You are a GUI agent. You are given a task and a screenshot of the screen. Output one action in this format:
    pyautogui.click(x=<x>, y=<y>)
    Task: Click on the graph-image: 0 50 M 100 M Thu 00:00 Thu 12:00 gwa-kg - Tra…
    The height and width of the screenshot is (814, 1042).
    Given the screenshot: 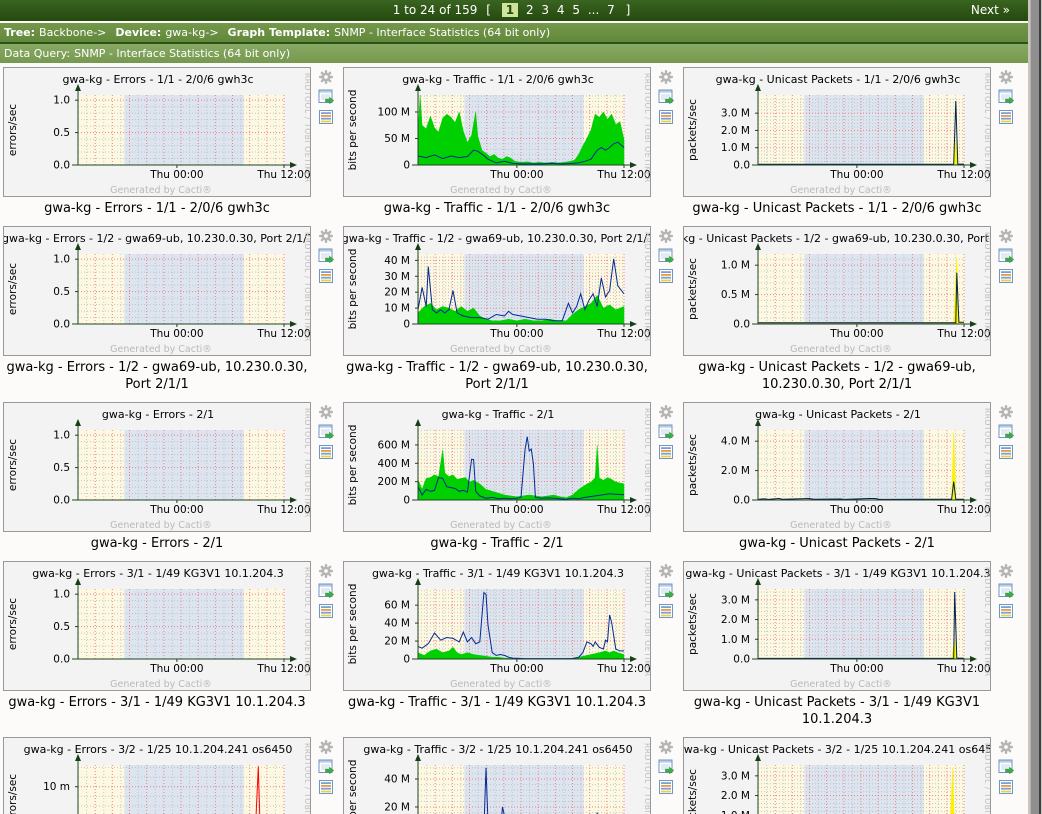 What is the action you would take?
    pyautogui.click(x=497, y=132)
    